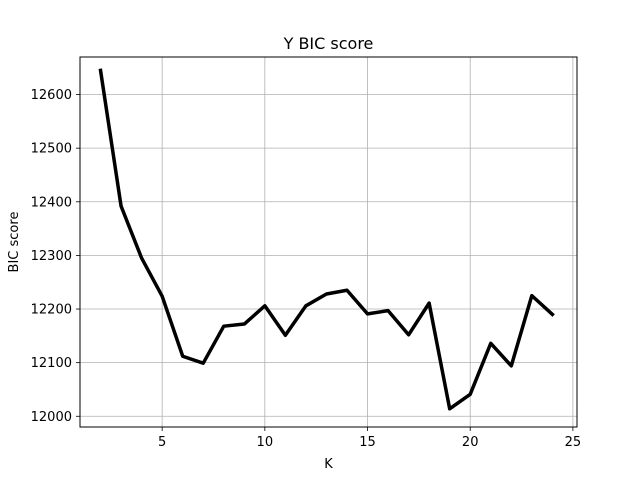  Describe the element at coordinates (367, 442) in the screenshot. I see `x-tick-label: 15` at that location.